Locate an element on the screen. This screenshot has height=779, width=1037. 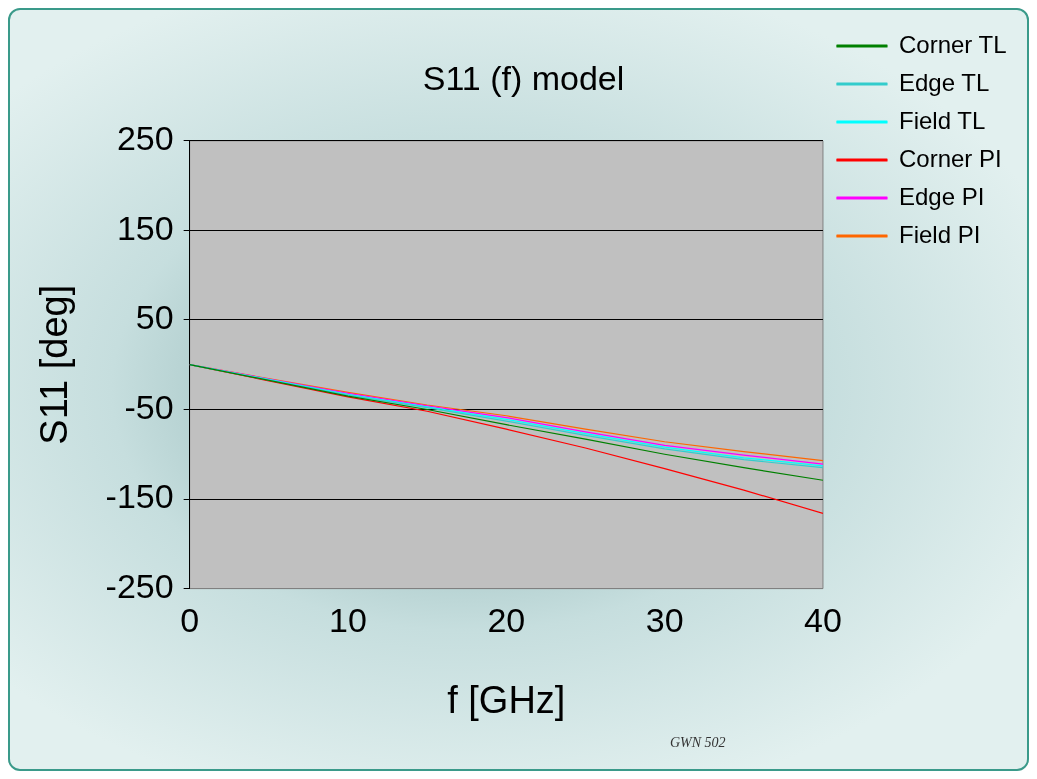
legend-label: Corner TL is located at coordinates (952, 44).